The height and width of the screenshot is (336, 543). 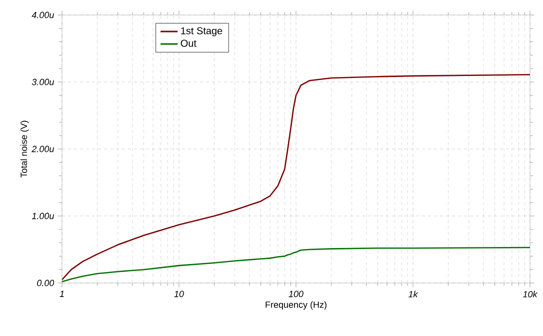 I want to click on x-tick-label: 1, so click(x=62, y=293).